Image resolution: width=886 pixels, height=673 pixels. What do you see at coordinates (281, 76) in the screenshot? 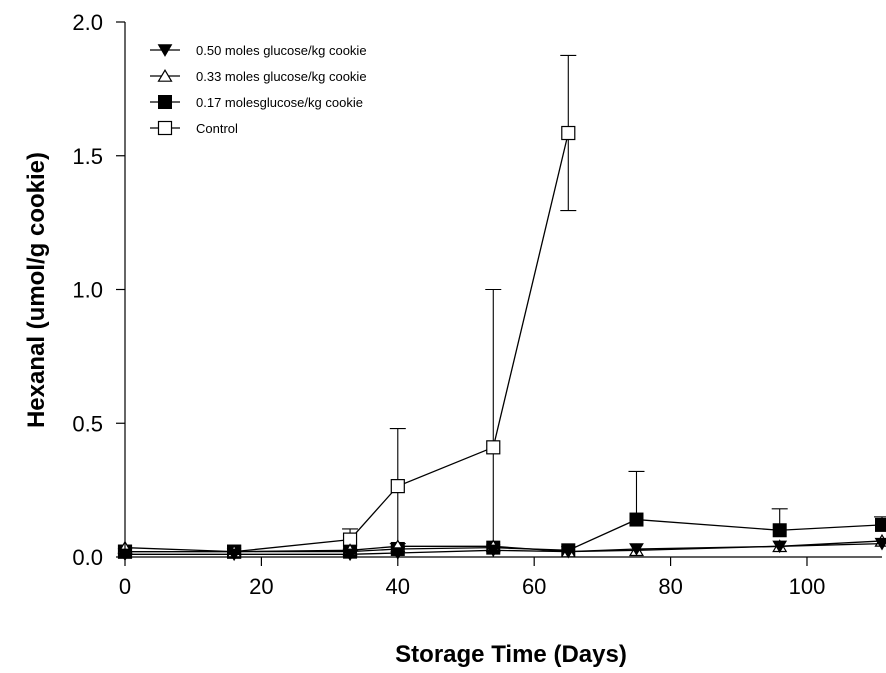
I see `legend-label: 0.33 moles glucose/kg cookie` at bounding box center [281, 76].